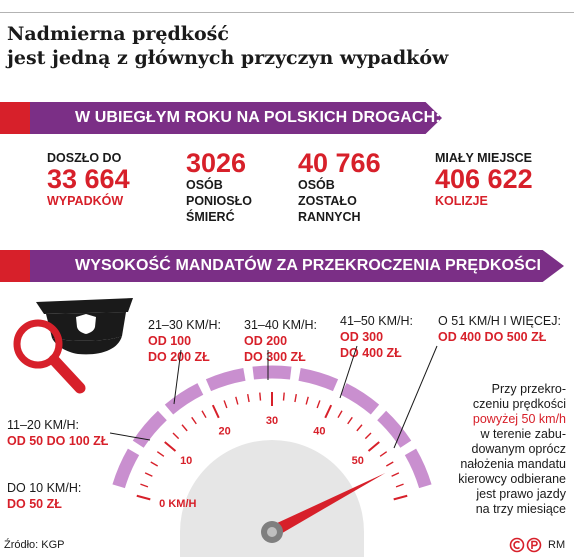 This screenshot has height=557, width=574. I want to click on copyright-glyph, so click(517, 545).